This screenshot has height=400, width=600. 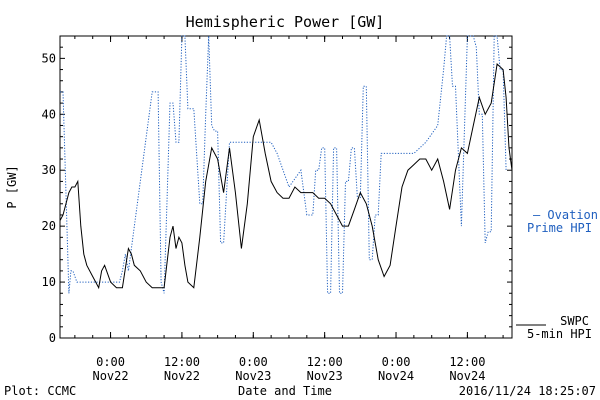 What do you see at coordinates (40, 391) in the screenshot?
I see `footer-plot-credit: Plot: CCMC` at bounding box center [40, 391].